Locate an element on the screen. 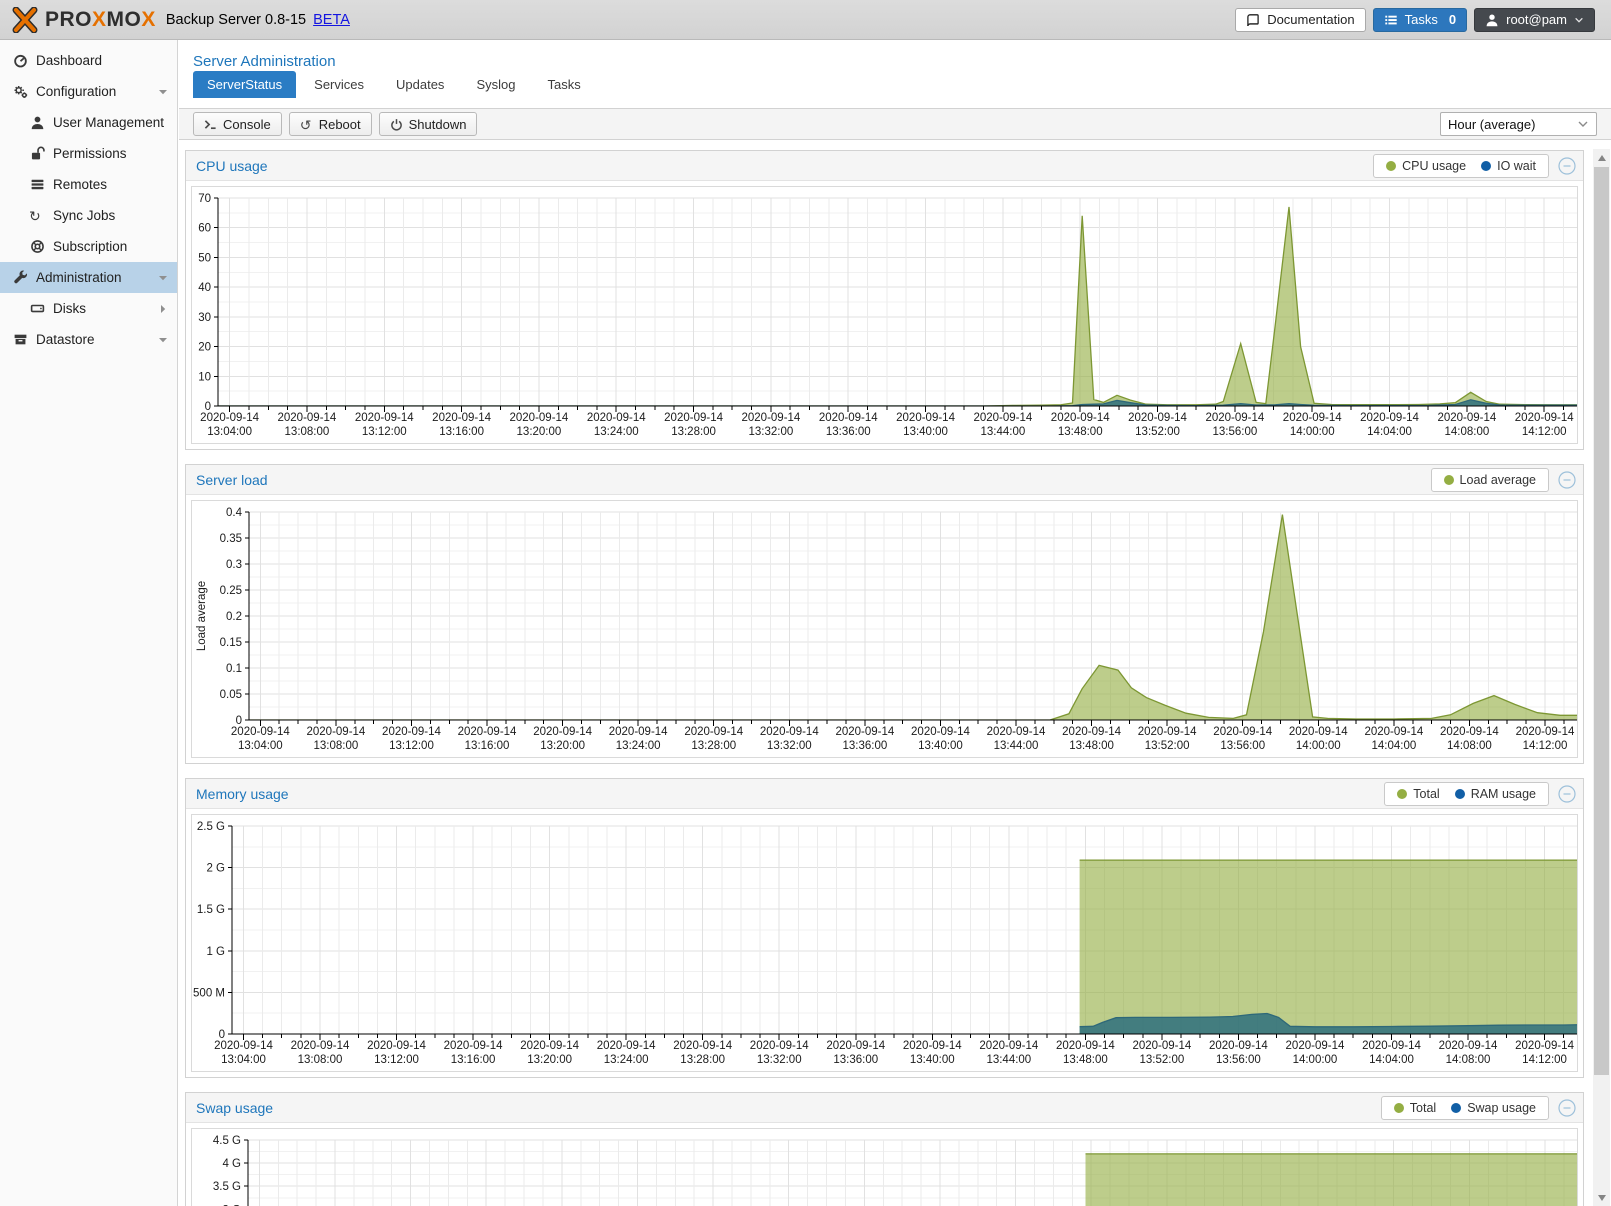 The height and width of the screenshot is (1206, 1611). sidebar-item-administration: Administration is located at coordinates (88, 277).